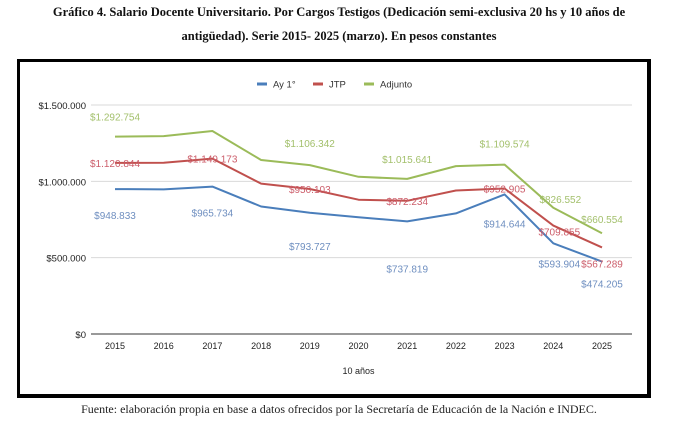 This screenshot has width=678, height=427. I want to click on data-label: $1.109.574, so click(505, 145).